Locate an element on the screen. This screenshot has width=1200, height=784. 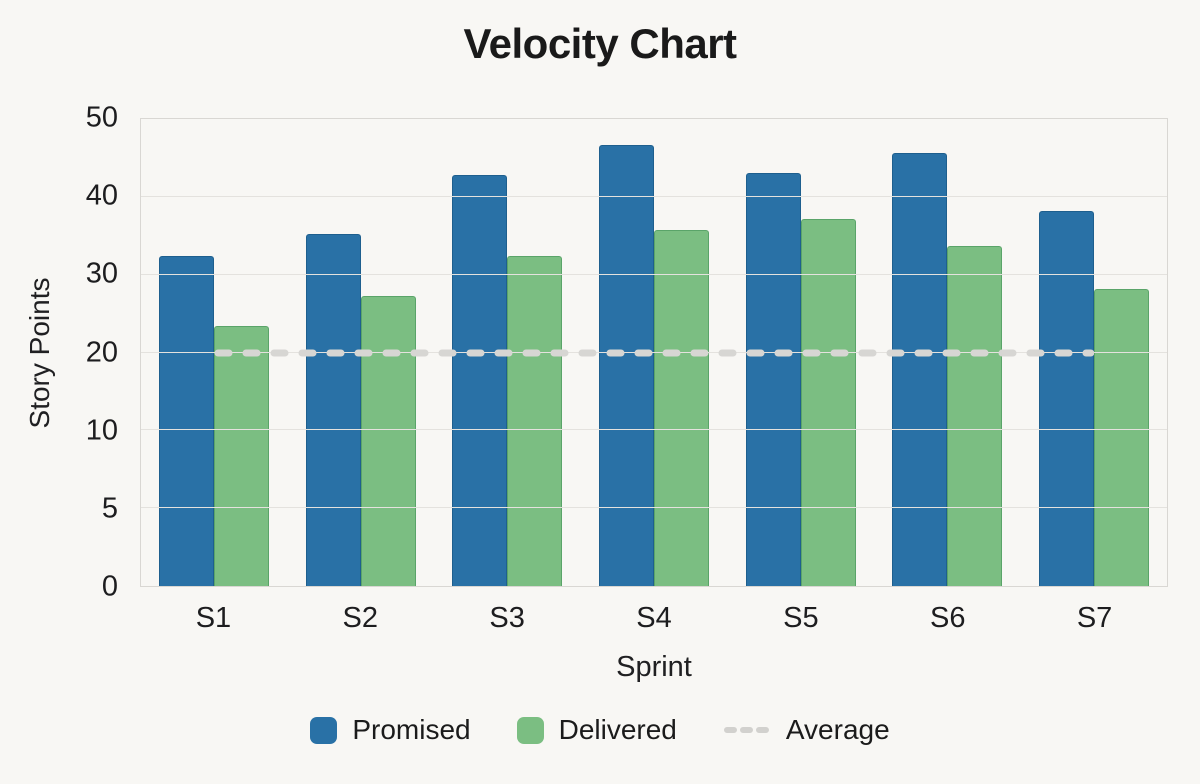
x-axis-tick-labels: S1 S2 S3 S4 S5 S6 S7 is located at coordinates (654, 618).